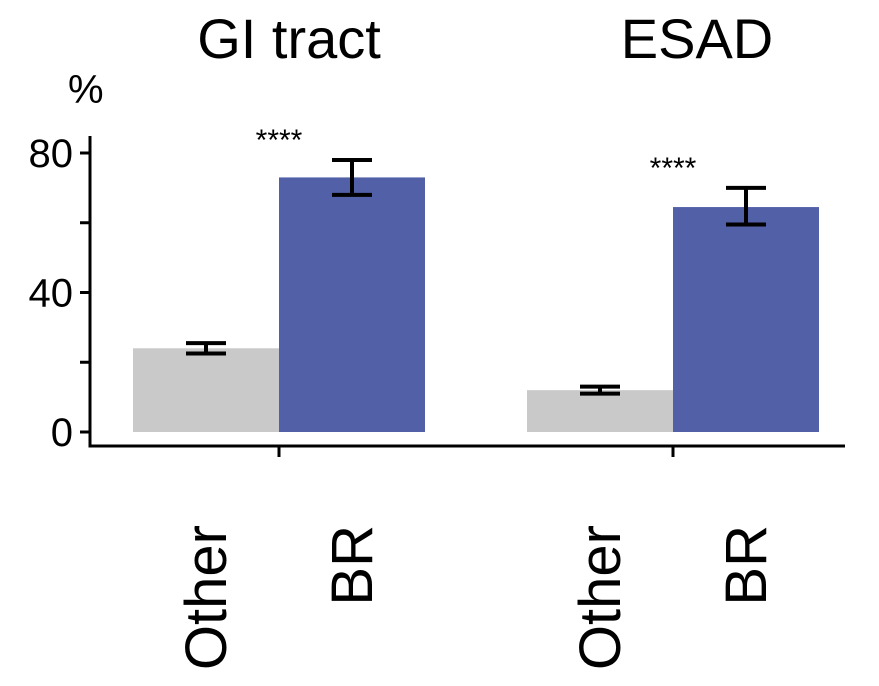  What do you see at coordinates (62, 433) in the screenshot?
I see `y-tick-label: 0` at bounding box center [62, 433].